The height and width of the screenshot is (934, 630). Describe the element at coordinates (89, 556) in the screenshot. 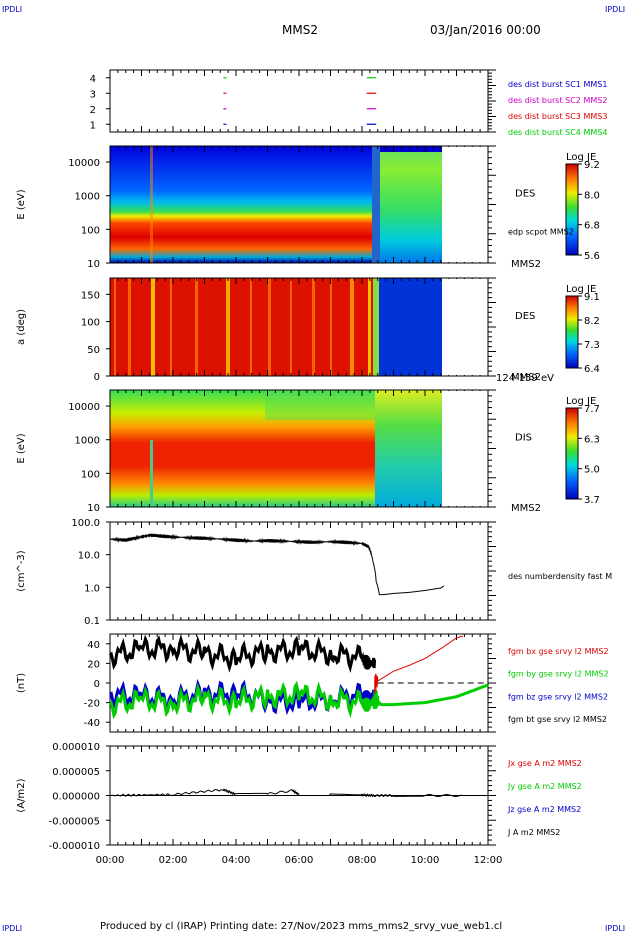

I see `y-tick-label: 10.0` at that location.